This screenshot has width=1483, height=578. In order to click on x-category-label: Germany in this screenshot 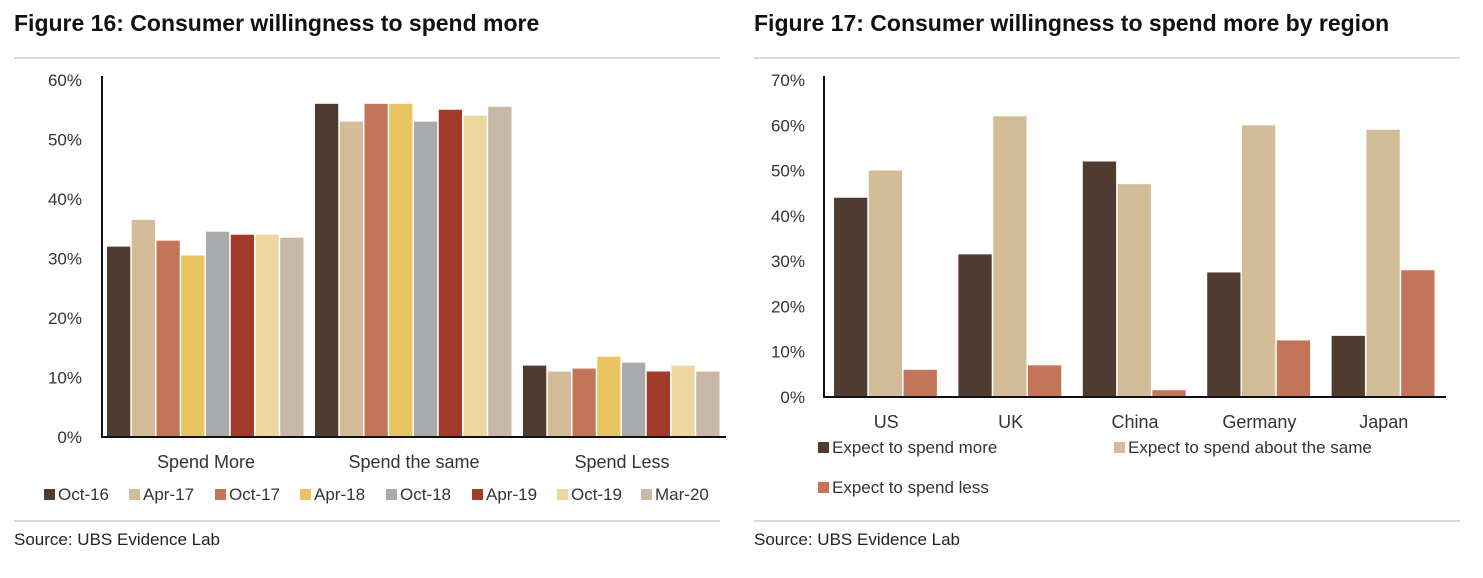, I will do `click(1259, 422)`.